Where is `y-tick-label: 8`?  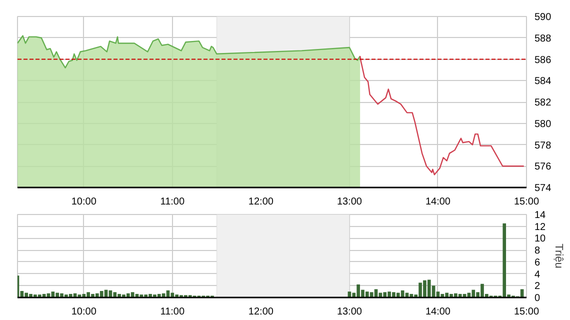 y-tick-label: 8 is located at coordinates (537, 251).